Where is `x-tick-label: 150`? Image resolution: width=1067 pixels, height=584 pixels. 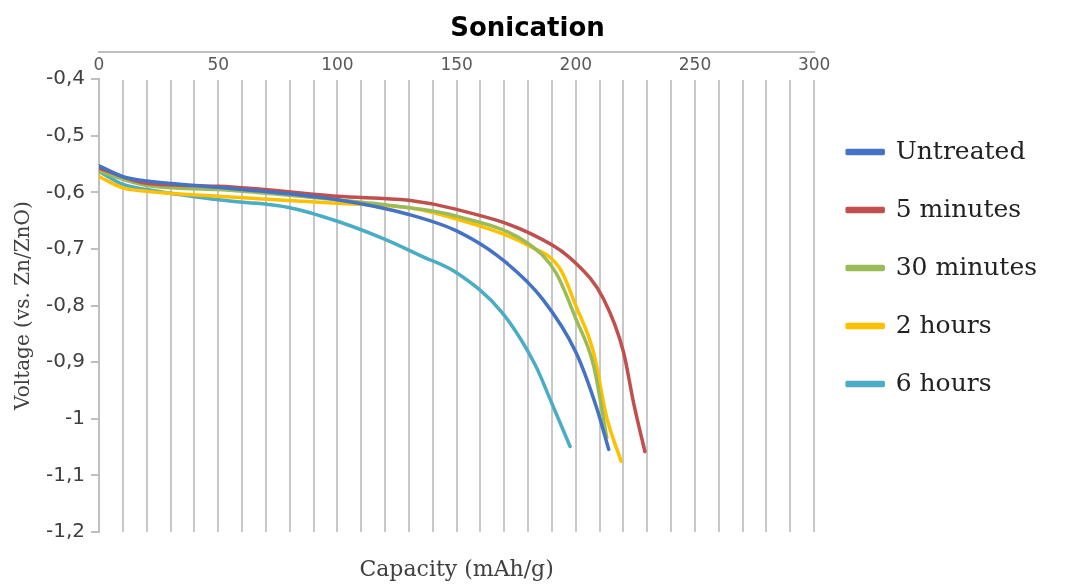 x-tick-label: 150 is located at coordinates (456, 63).